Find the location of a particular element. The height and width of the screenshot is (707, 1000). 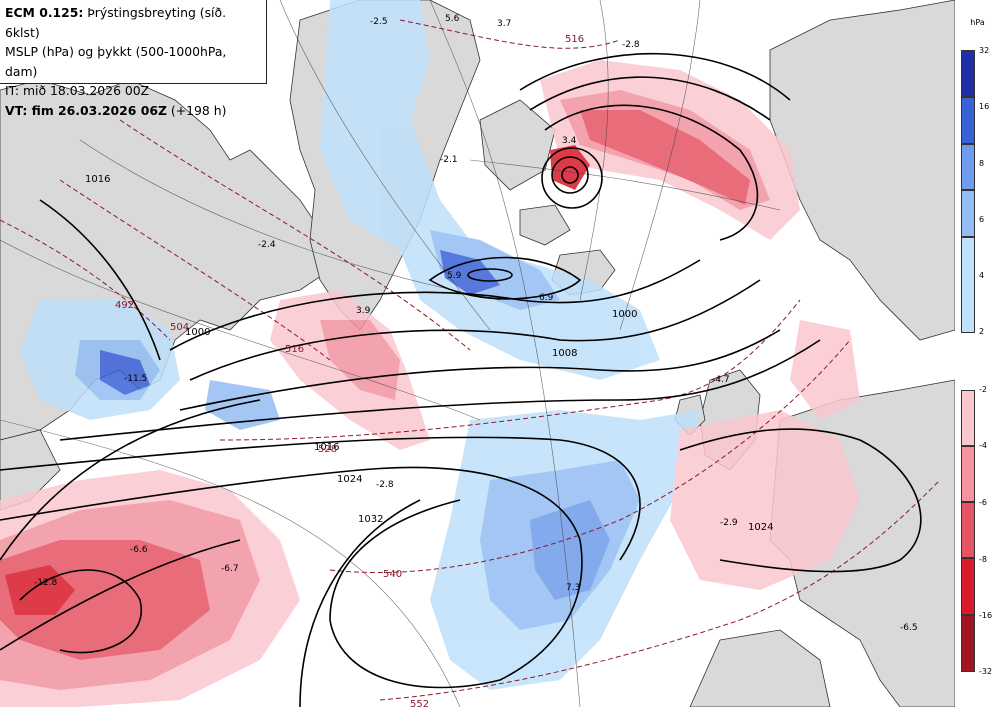

valid-time-line: VT: fim 26.03.2026 06Z (+198 h) is located at coordinates (133, 111).